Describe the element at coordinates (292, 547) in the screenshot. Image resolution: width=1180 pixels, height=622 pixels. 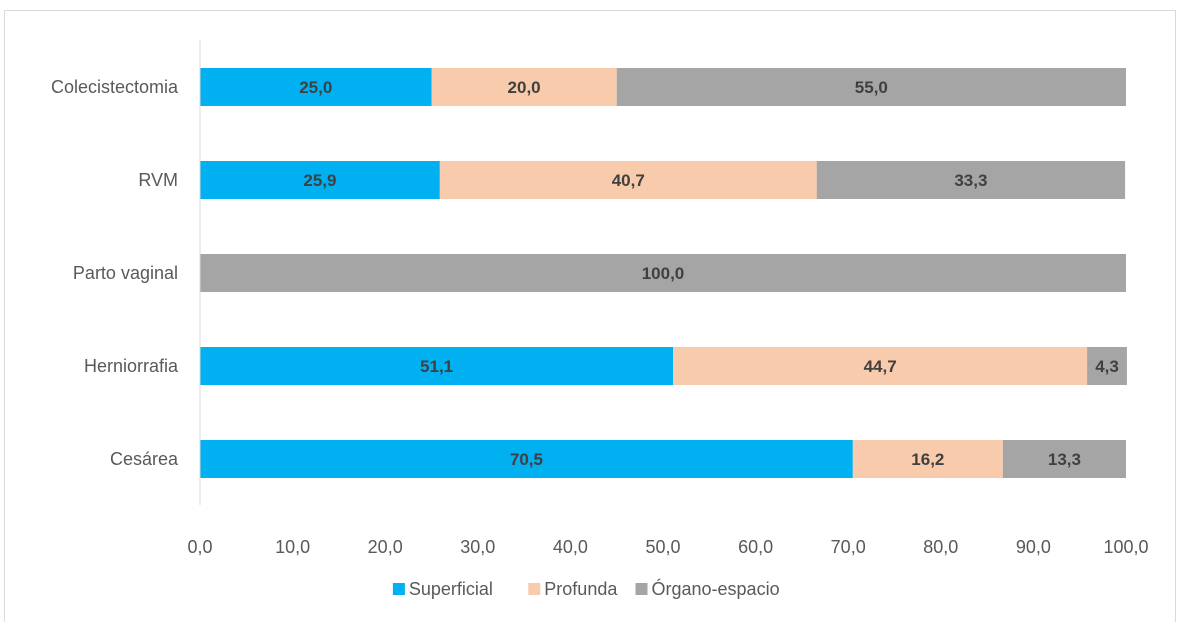
I see `x-tick-label: 10,0` at that location.